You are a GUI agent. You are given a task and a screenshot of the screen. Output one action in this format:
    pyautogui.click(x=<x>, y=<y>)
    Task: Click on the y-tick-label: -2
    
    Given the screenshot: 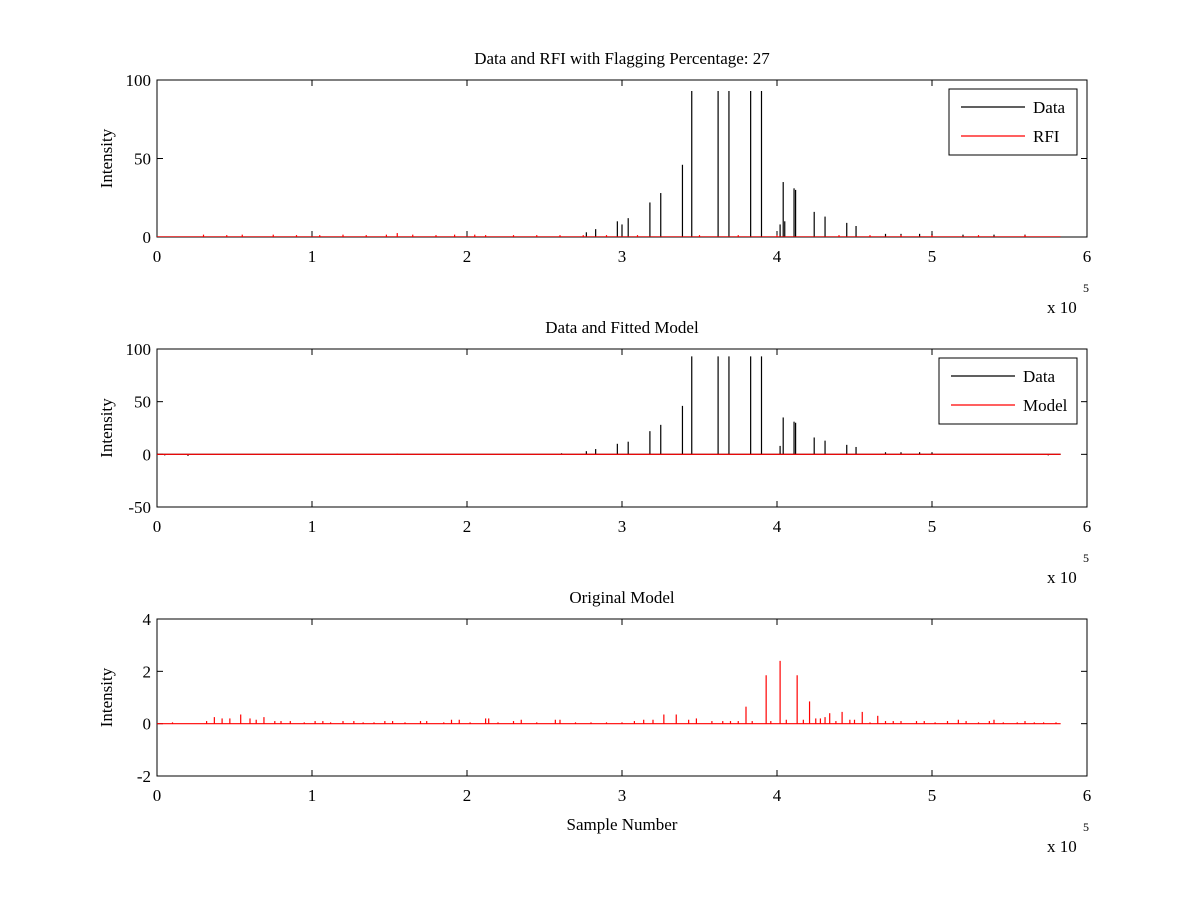 What is the action you would take?
    pyautogui.click(x=144, y=776)
    